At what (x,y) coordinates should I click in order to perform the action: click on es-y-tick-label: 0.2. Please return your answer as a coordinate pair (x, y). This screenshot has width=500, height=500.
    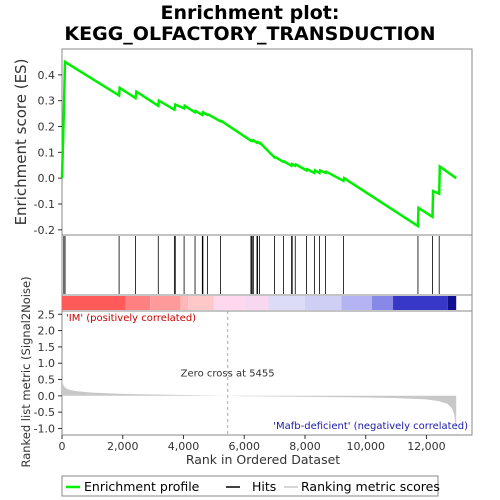
    Looking at the image, I should click on (47, 127).